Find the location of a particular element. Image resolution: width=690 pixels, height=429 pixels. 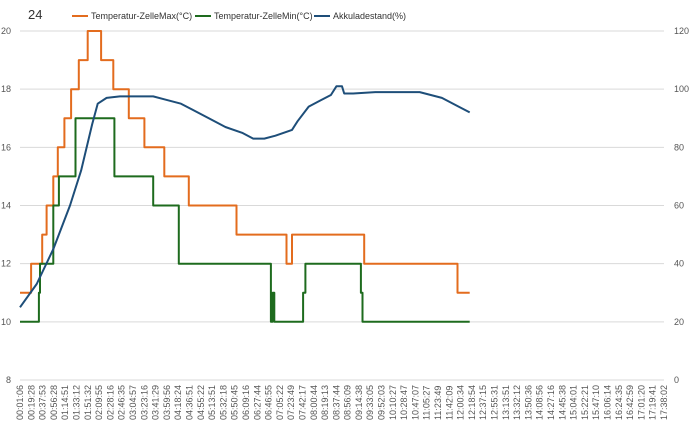

x-tick-label: 16:06:14 is located at coordinates (608, 402).